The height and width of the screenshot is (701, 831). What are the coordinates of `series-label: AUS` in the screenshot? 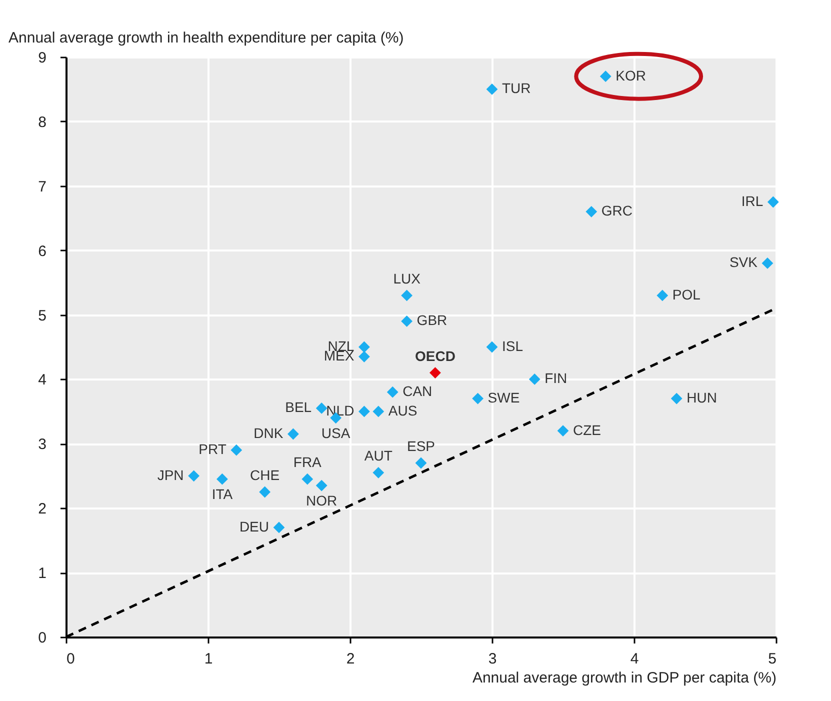 It's located at (403, 410).